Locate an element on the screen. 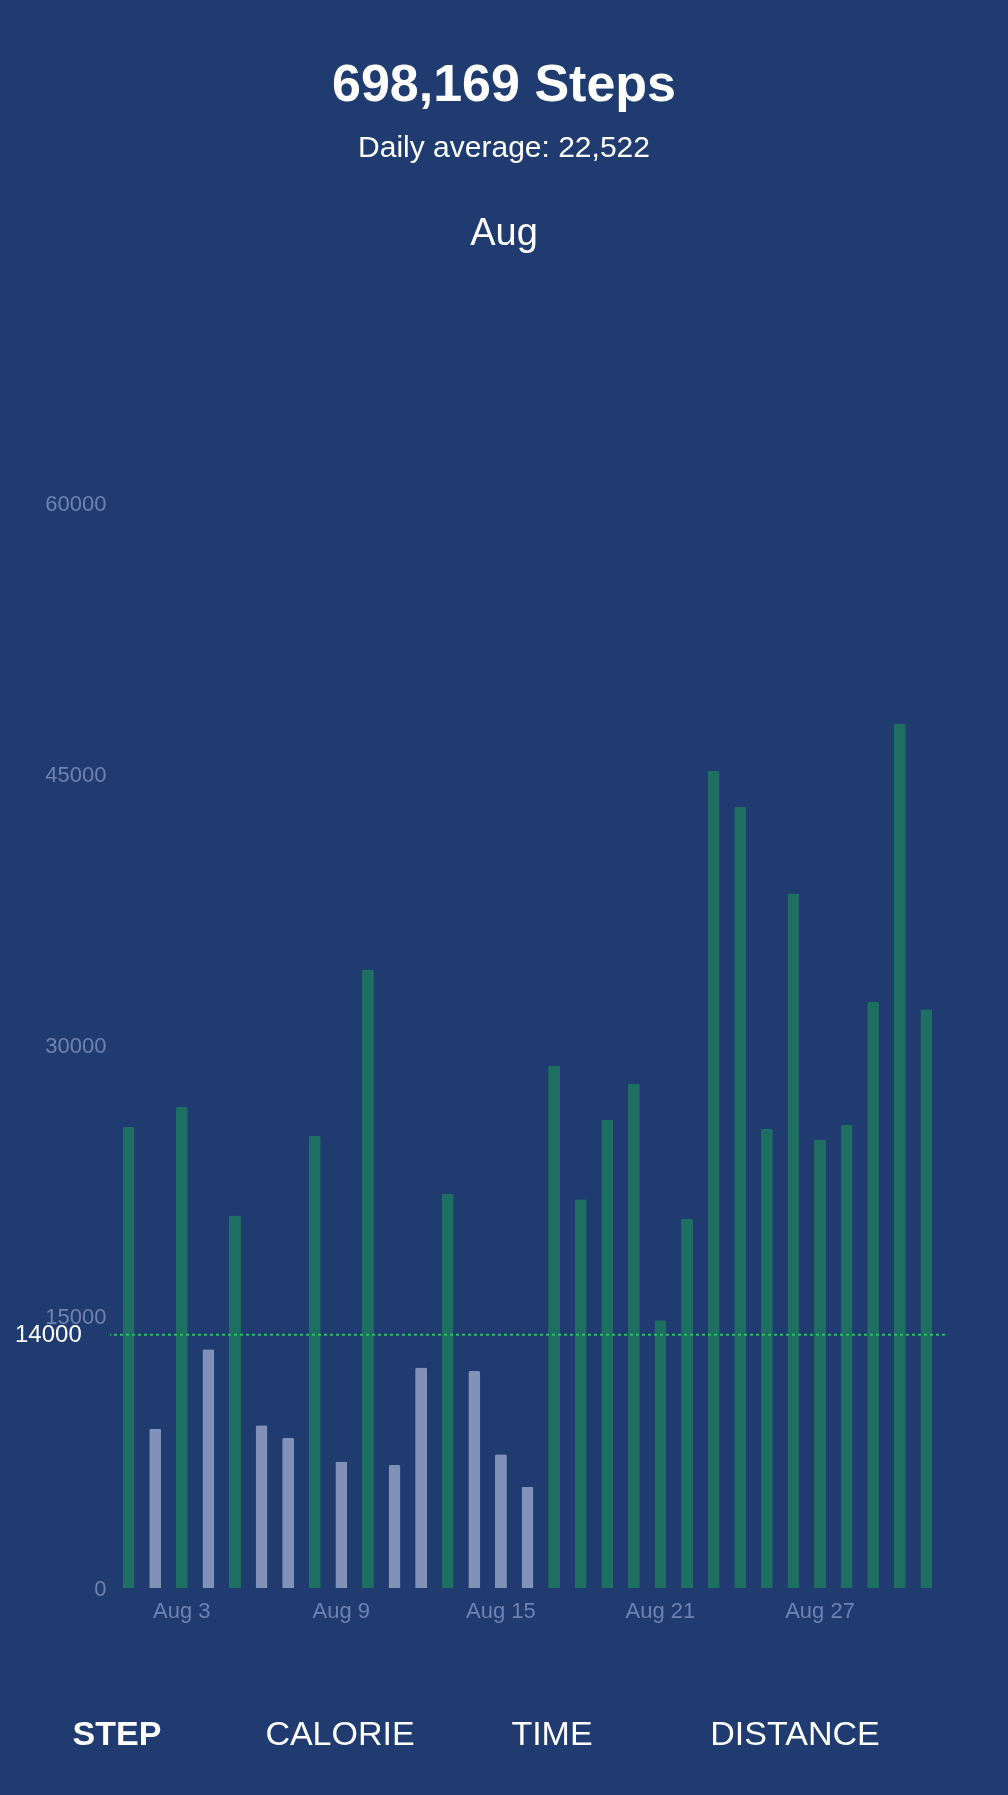 This screenshot has width=1008, height=1795. y-tick-label: 0 is located at coordinates (100, 1588).